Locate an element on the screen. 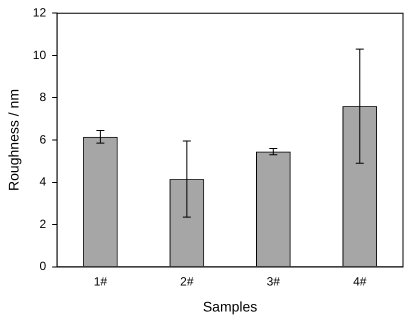 This screenshot has width=415, height=324. y-tick-label: 12 is located at coordinates (39, 13).